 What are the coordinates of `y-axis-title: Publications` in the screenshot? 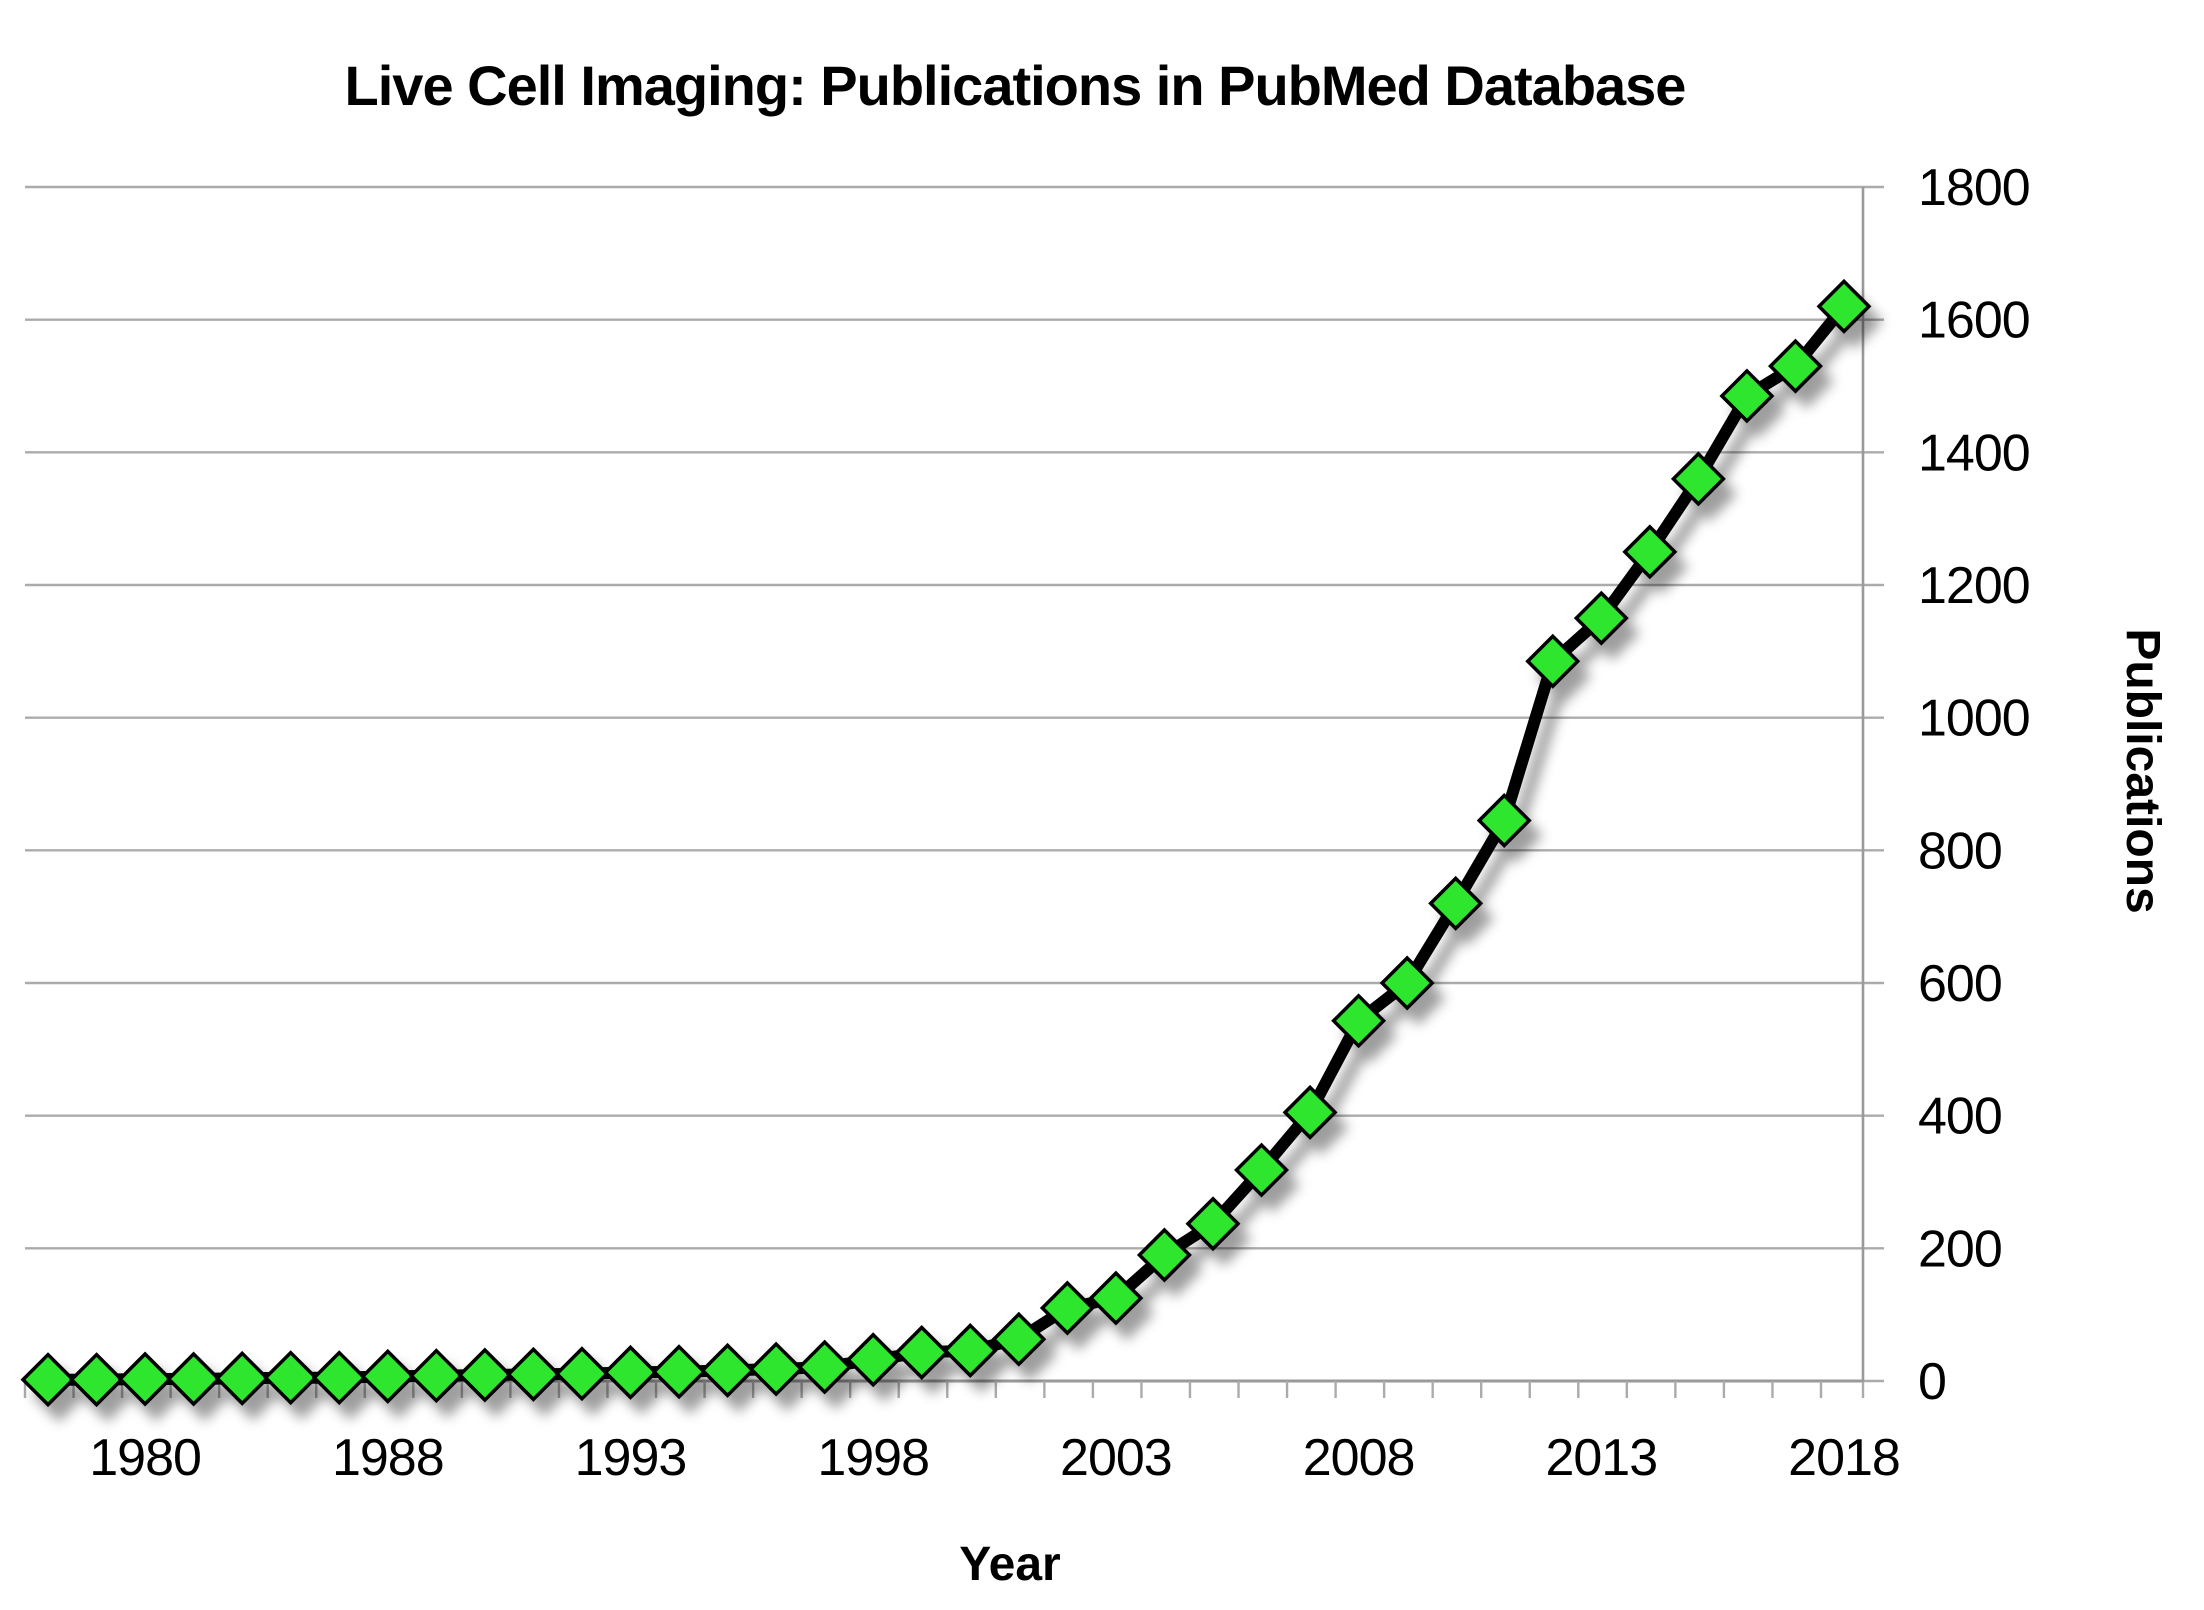 It's located at (2142, 770).